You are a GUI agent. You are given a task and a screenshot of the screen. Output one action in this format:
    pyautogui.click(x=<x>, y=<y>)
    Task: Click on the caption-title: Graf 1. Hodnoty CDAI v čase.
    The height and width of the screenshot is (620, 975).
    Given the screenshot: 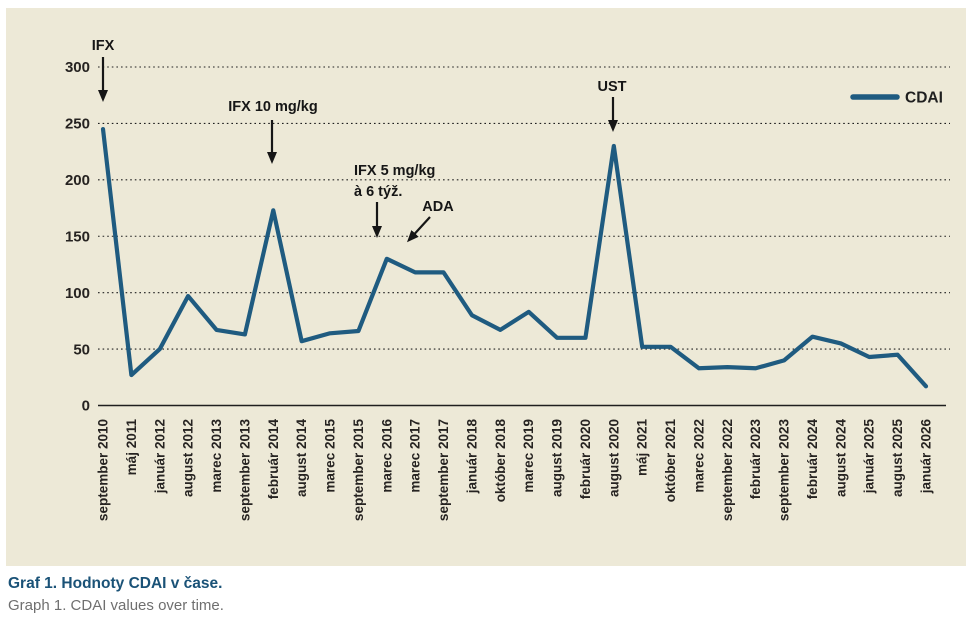 What is the action you would take?
    pyautogui.click(x=115, y=583)
    